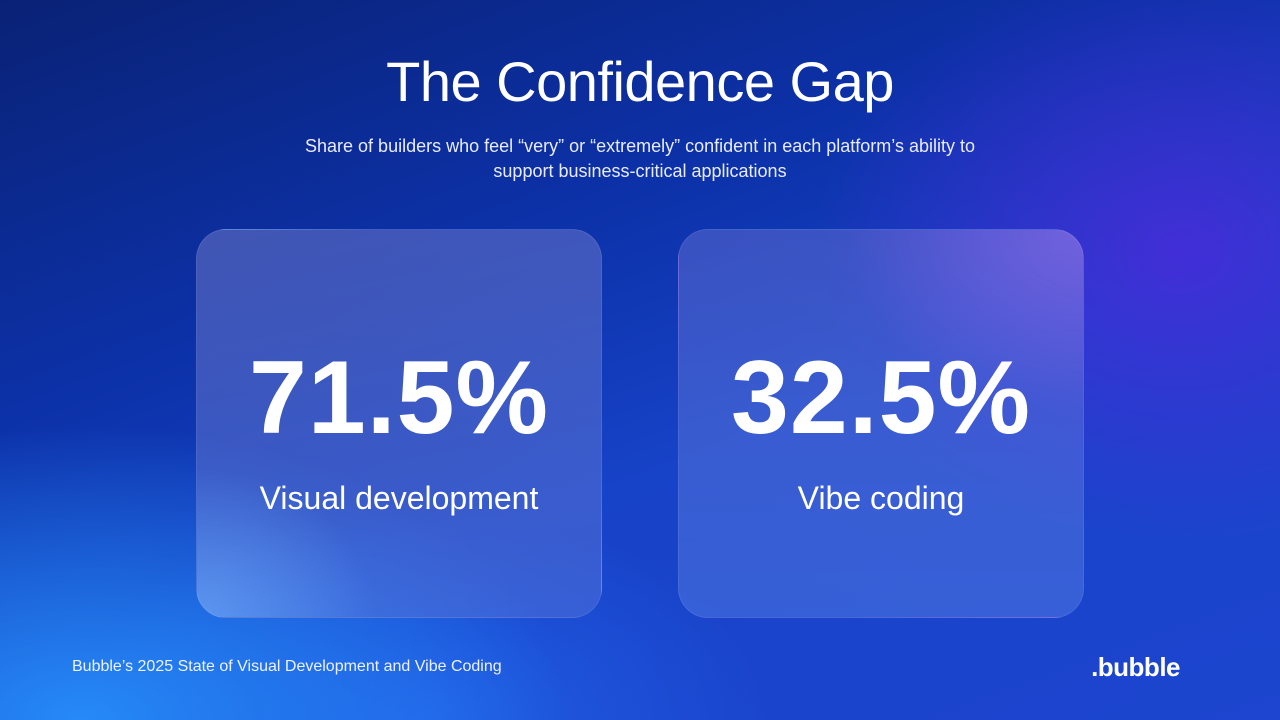 The image size is (1280, 720). I want to click on stat-label: Vibe coding, so click(881, 498).